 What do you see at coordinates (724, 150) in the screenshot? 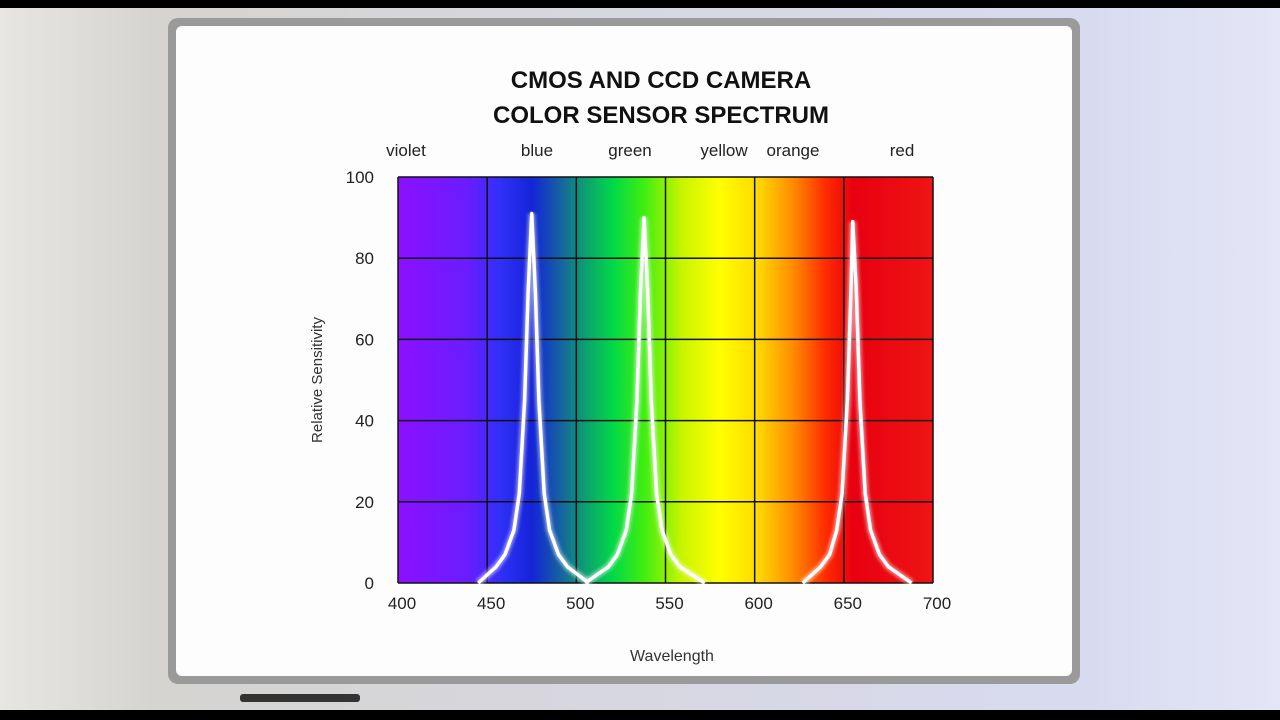
I see `band-label: yellow` at bounding box center [724, 150].